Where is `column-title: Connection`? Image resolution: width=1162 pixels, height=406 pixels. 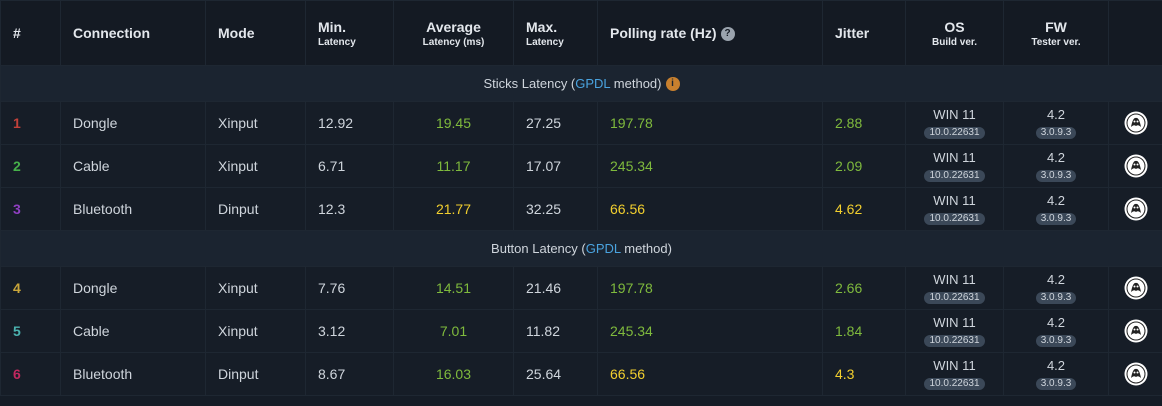
column-title: Connection is located at coordinates (111, 33).